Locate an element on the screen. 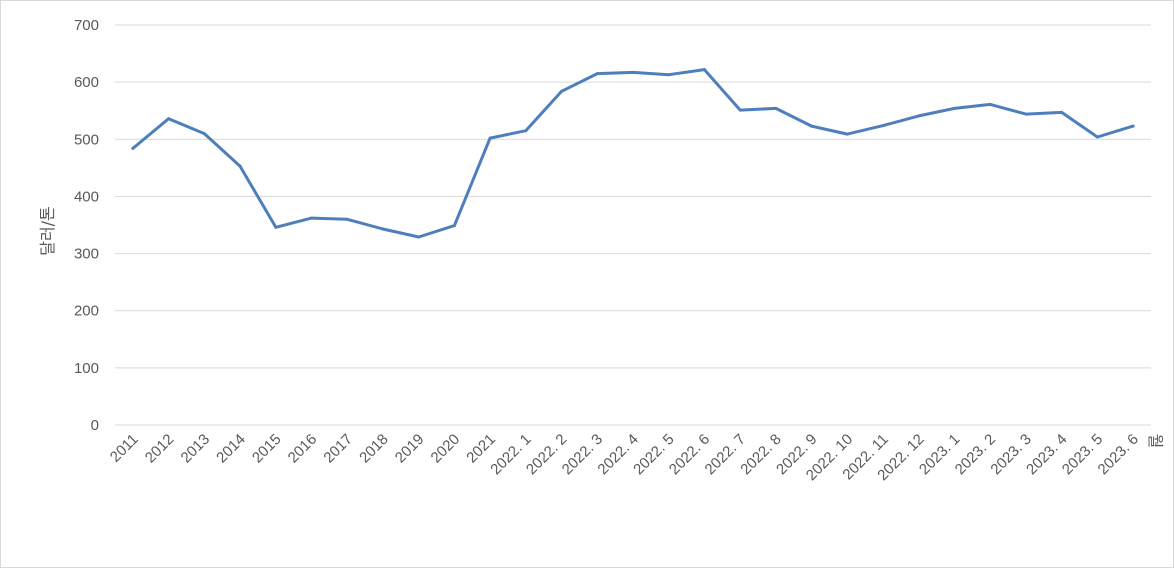  x-tick-label: 2020 is located at coordinates (446, 449).